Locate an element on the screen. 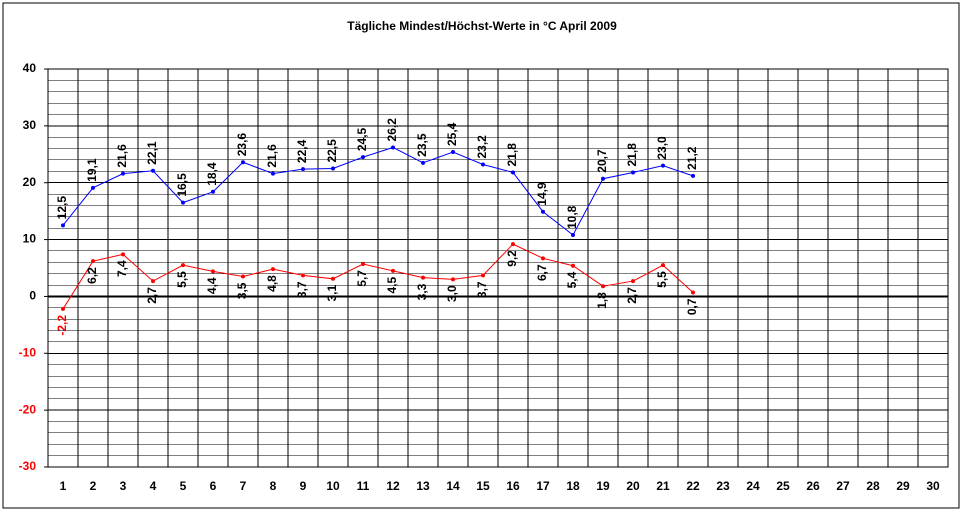 This screenshot has height=513, width=965. x-tick-label: 7 is located at coordinates (243, 486).